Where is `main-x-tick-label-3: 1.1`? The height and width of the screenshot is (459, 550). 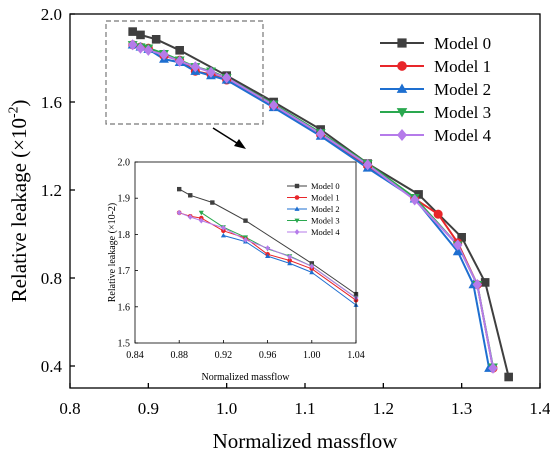
main-x-tick-label-3: 1.1 is located at coordinates (304, 408).